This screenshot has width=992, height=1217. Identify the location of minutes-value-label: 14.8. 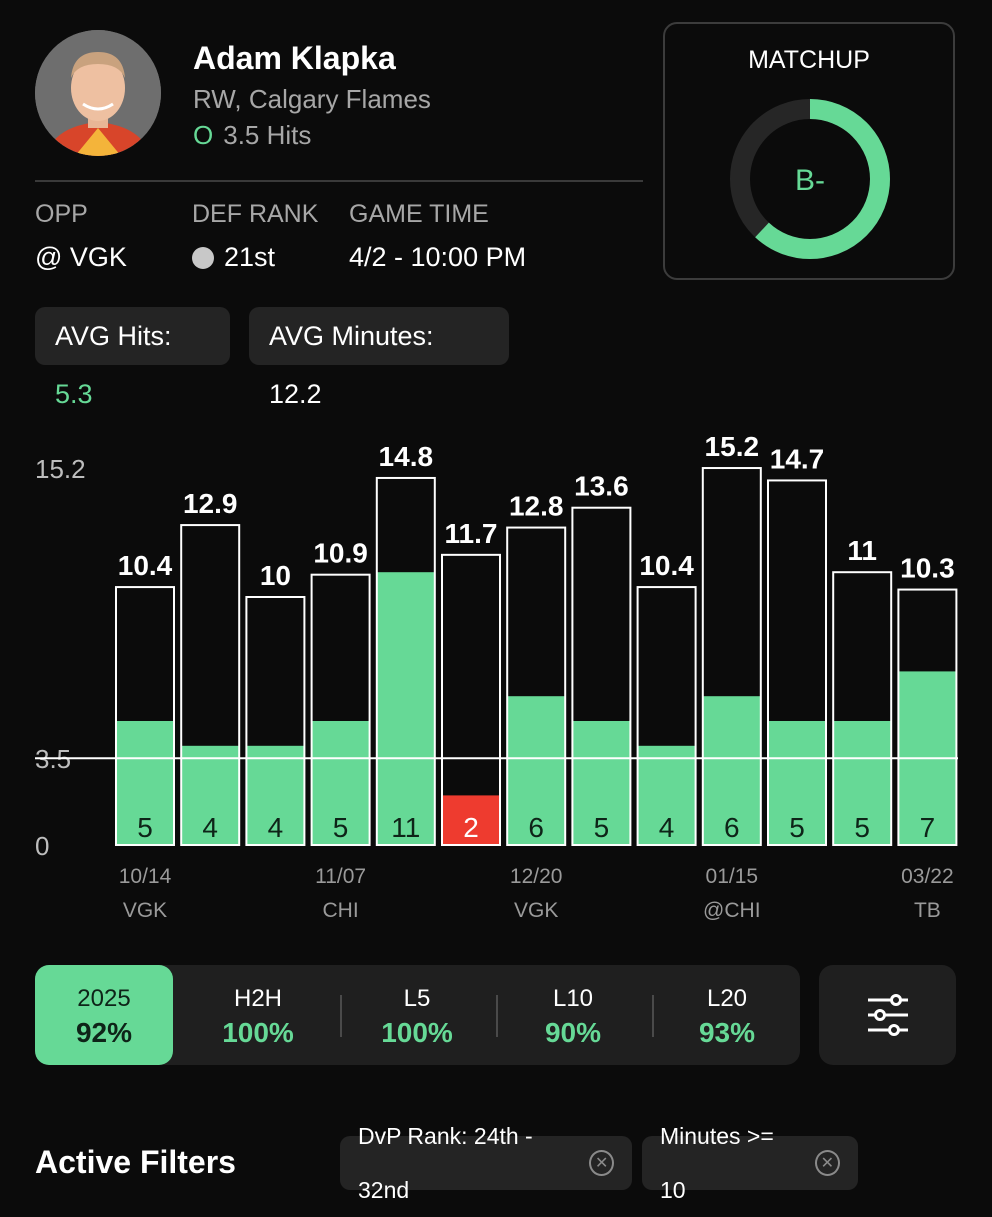
(406, 456).